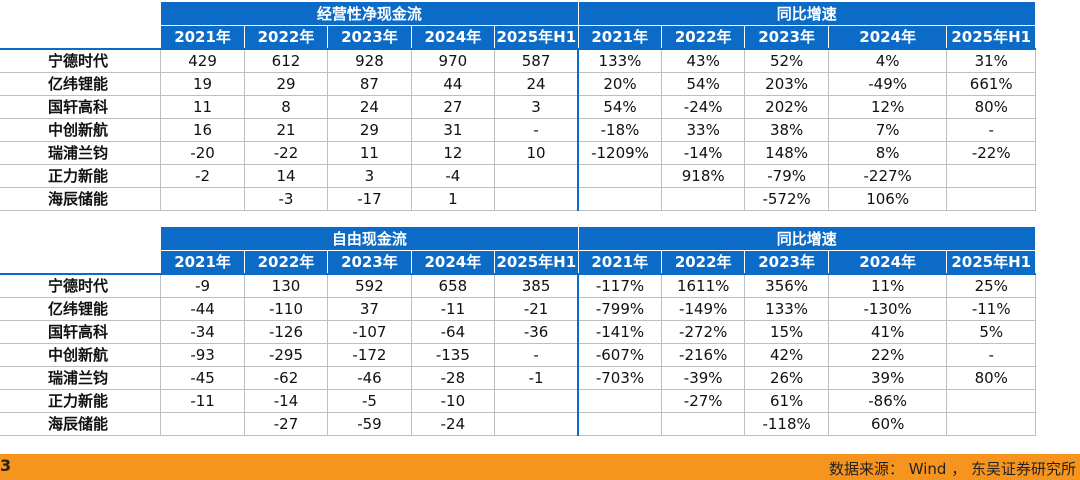 This screenshot has width=1080, height=480. Describe the element at coordinates (887, 84) in the screenshot. I see `growth-cell: -49%` at that location.